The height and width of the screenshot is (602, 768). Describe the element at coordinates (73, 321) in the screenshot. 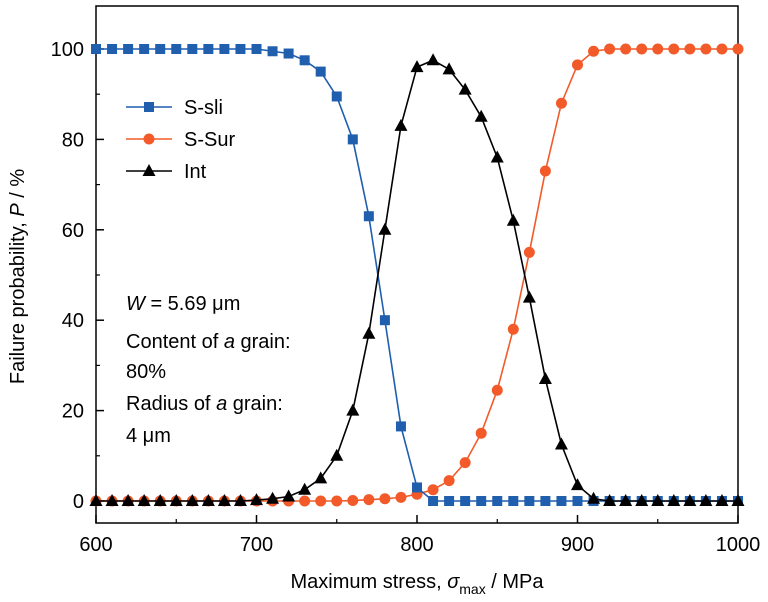

I see `y-tick-label: 40` at that location.